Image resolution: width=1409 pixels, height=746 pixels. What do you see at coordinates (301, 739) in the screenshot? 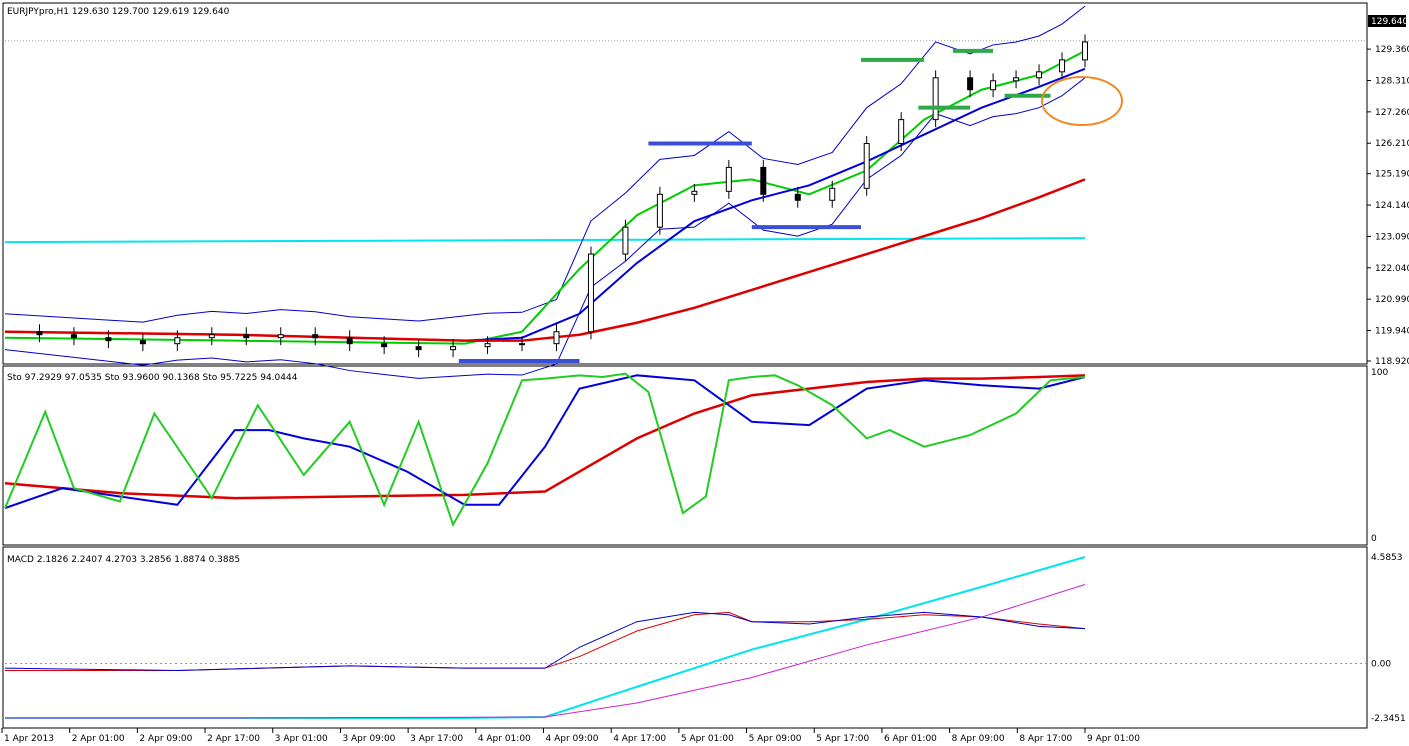
I see `time-tick-label: 3 Apr 01:00` at bounding box center [301, 739].